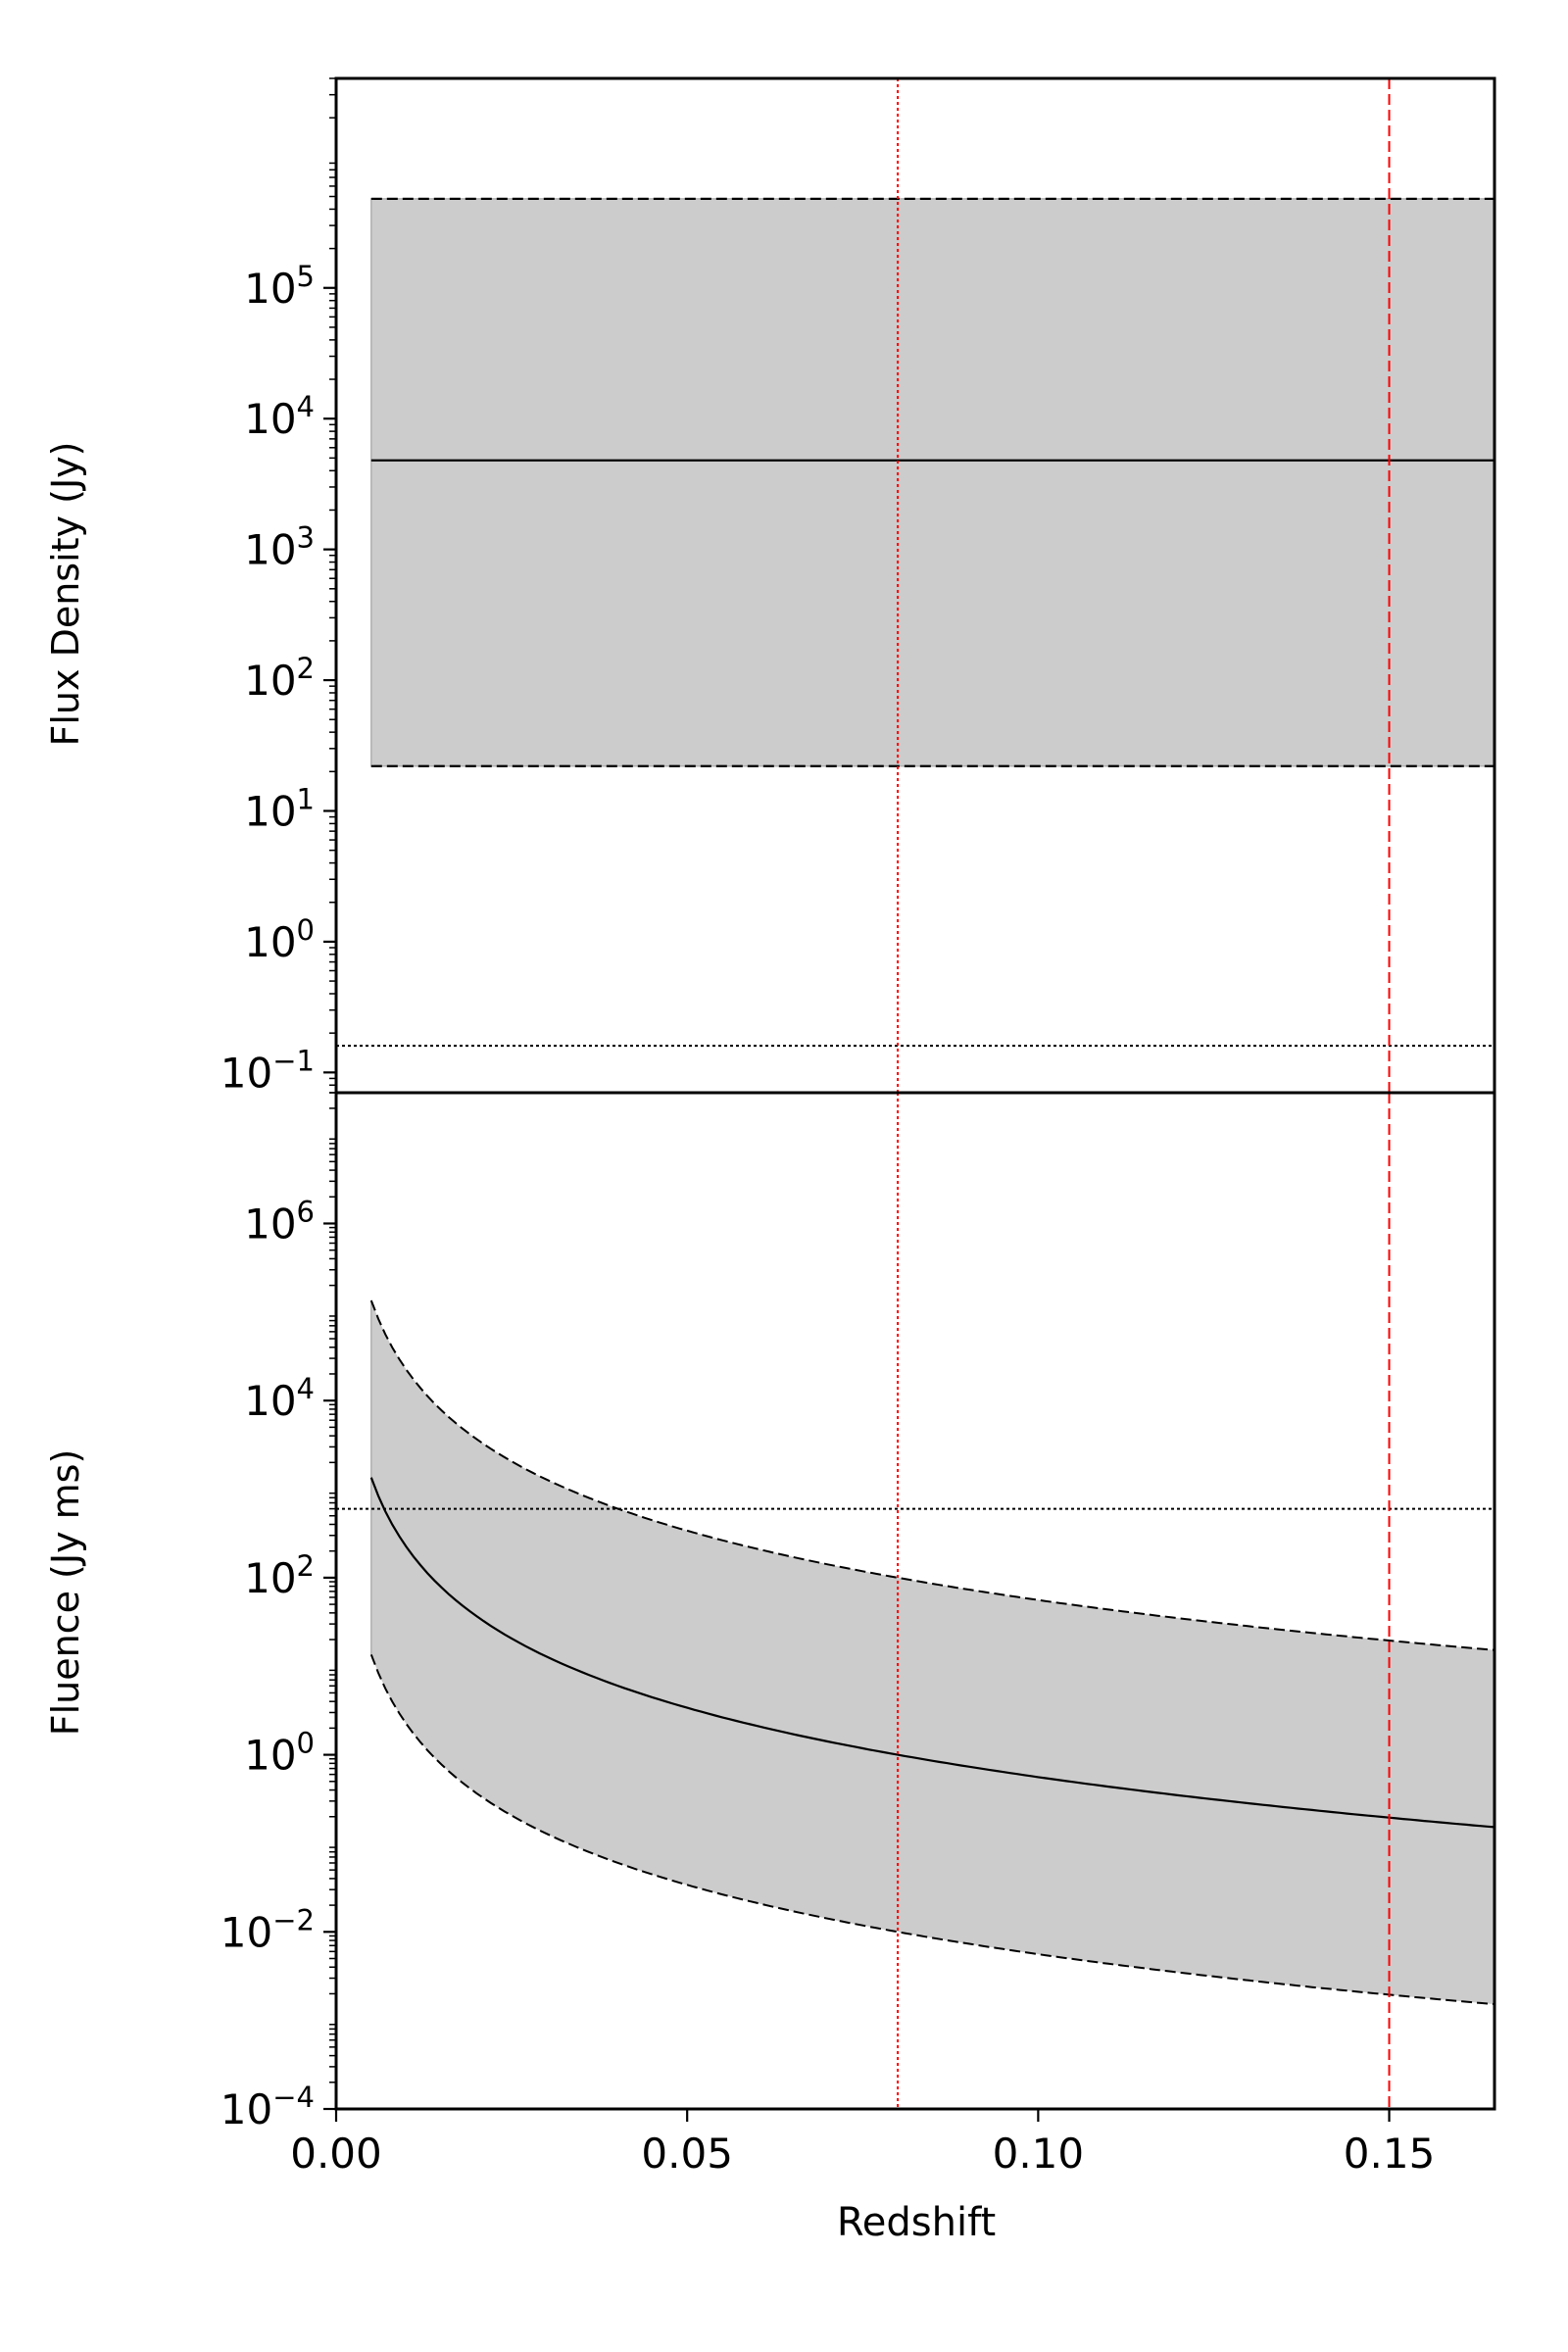 This screenshot has width=1568, height=2352. I want to click on fluence-central-curve, so click(932, 1653).